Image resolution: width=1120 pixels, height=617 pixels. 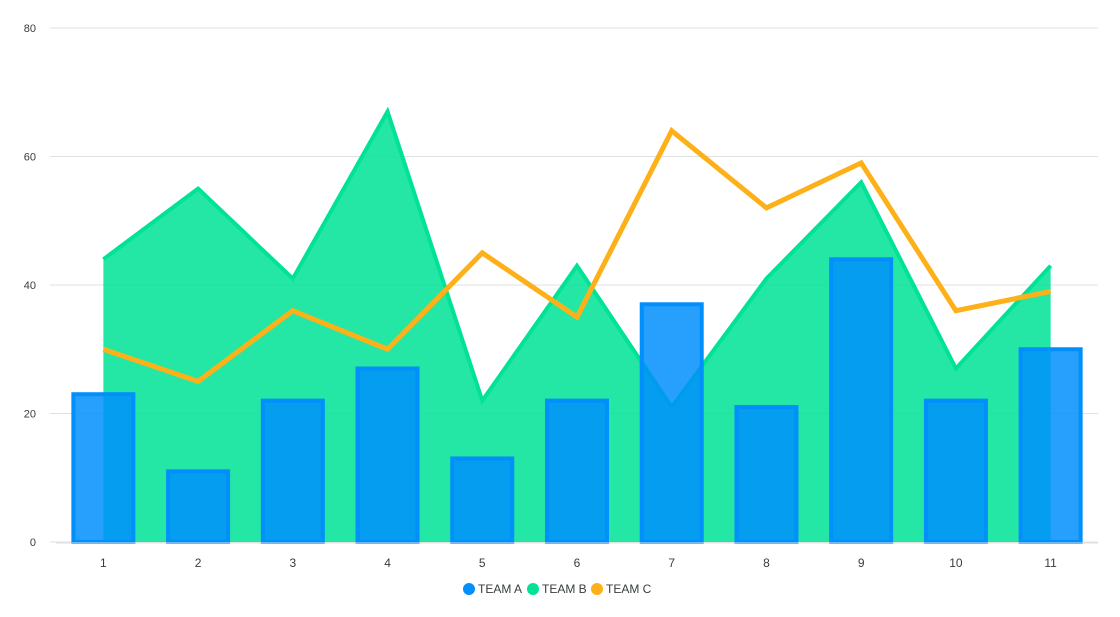 I want to click on x-tick-label: 1, so click(x=103, y=563).